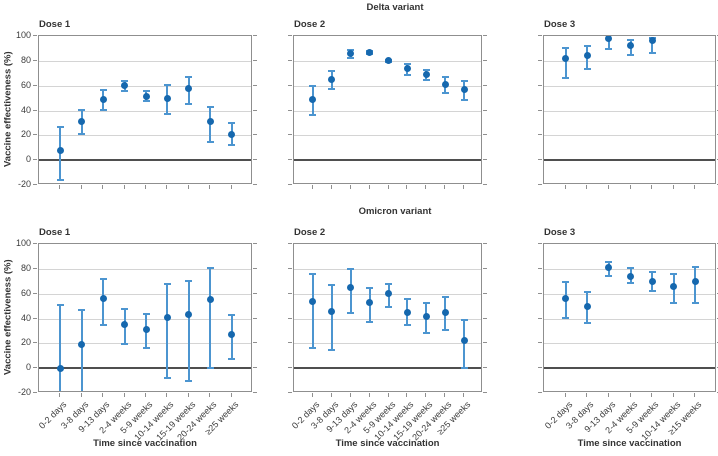  What do you see at coordinates (387, 368) in the screenshot?
I see `zero-line` at bounding box center [387, 368].